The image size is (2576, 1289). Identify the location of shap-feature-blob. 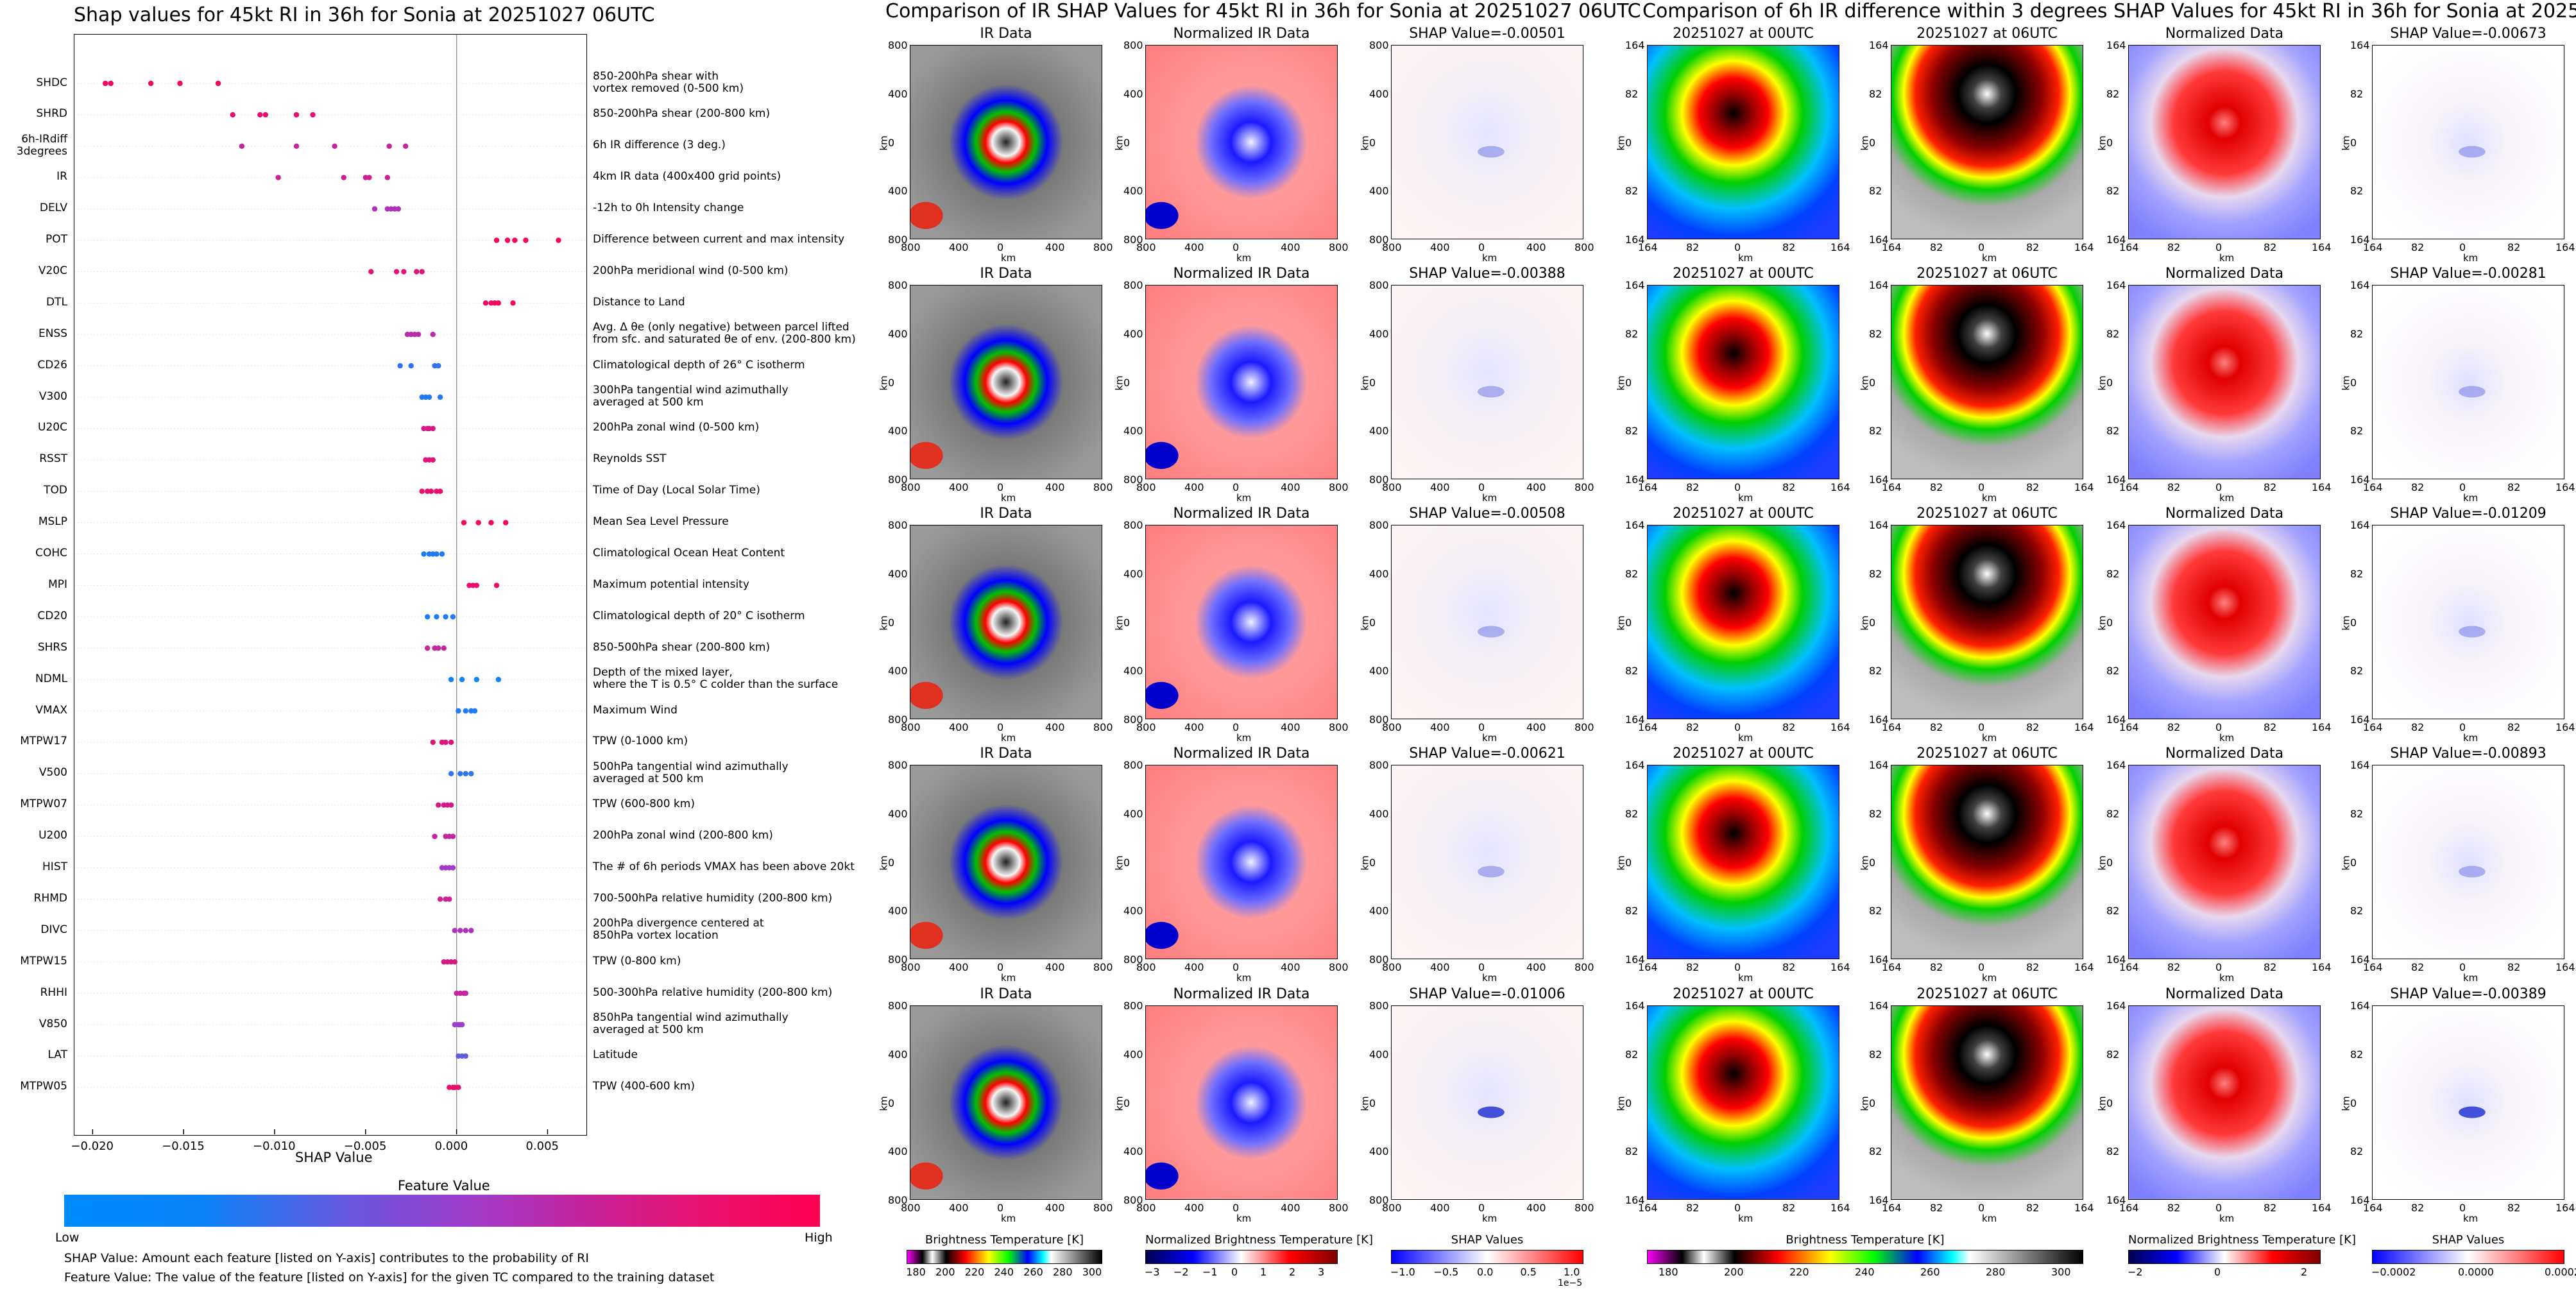
(1491, 872).